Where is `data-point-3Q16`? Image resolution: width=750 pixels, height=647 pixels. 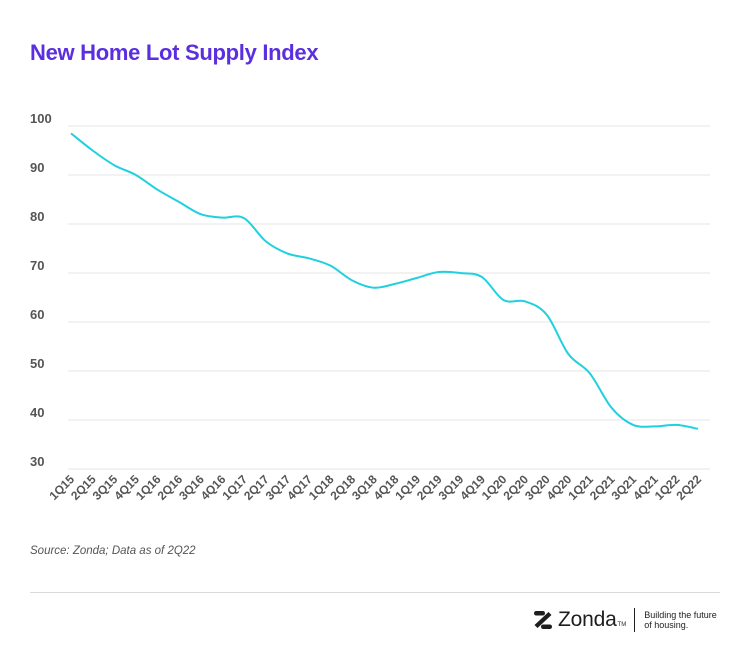 data-point-3Q16 is located at coordinates (200, 214).